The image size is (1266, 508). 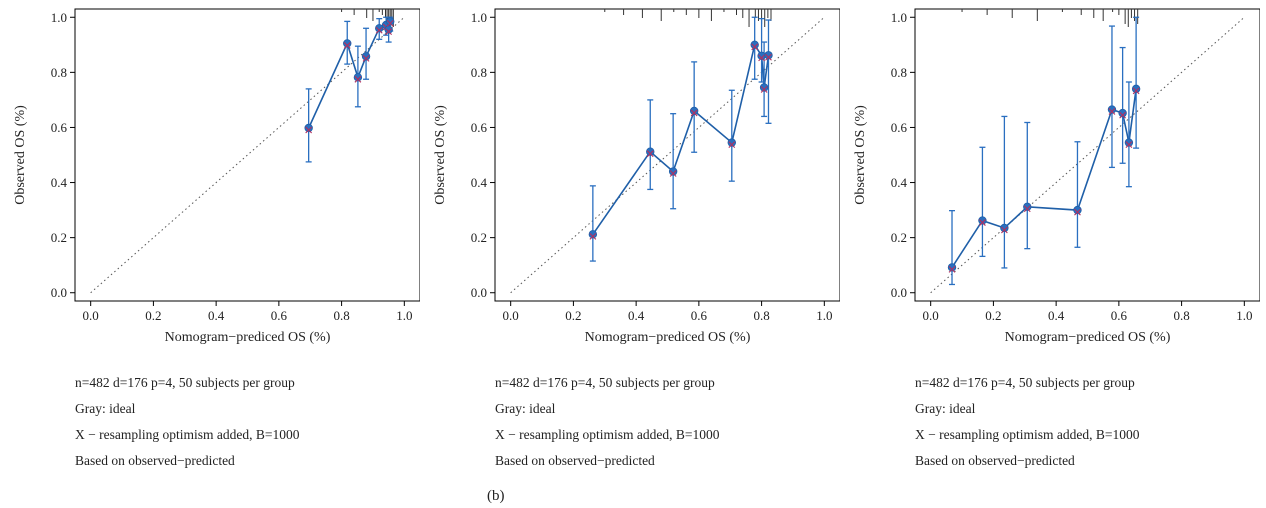 What do you see at coordinates (479, 182) in the screenshot?
I see `y-tick-label: 0.4` at bounding box center [479, 182].